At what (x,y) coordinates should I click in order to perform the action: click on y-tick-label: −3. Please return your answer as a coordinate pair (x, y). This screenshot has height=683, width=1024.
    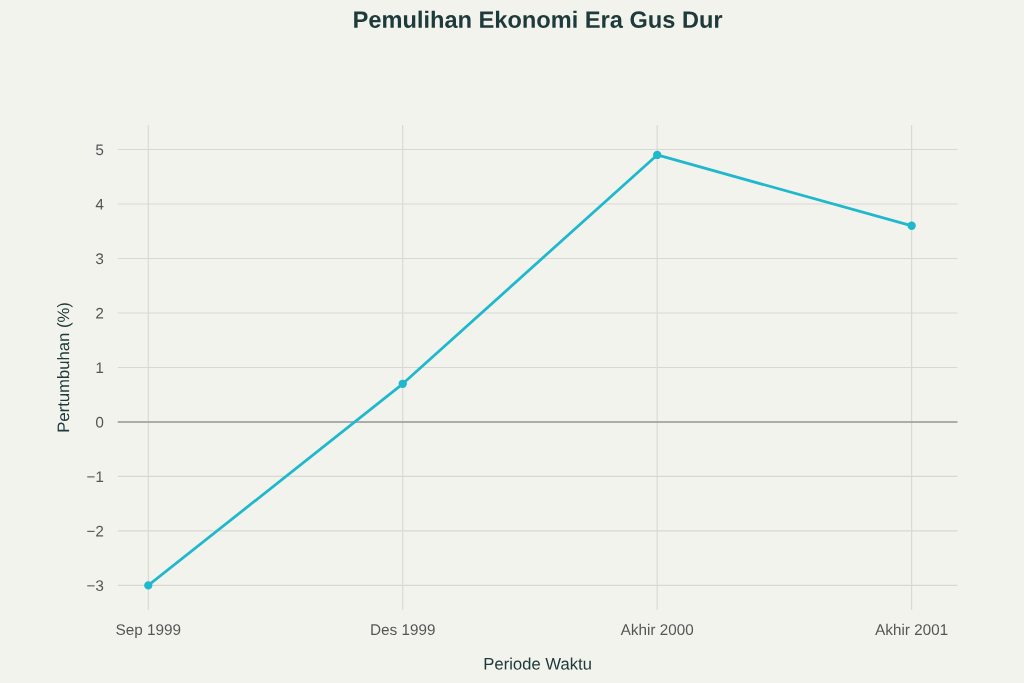
    Looking at the image, I should click on (95, 586).